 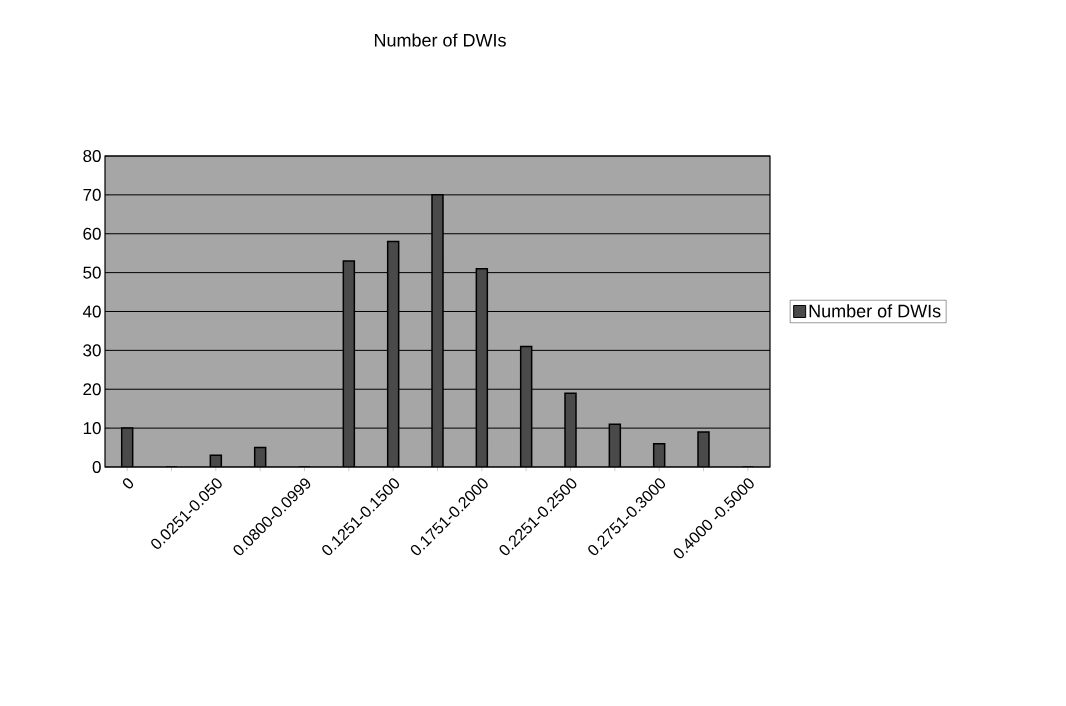 I want to click on y-tick-label: 70, so click(x=92, y=194).